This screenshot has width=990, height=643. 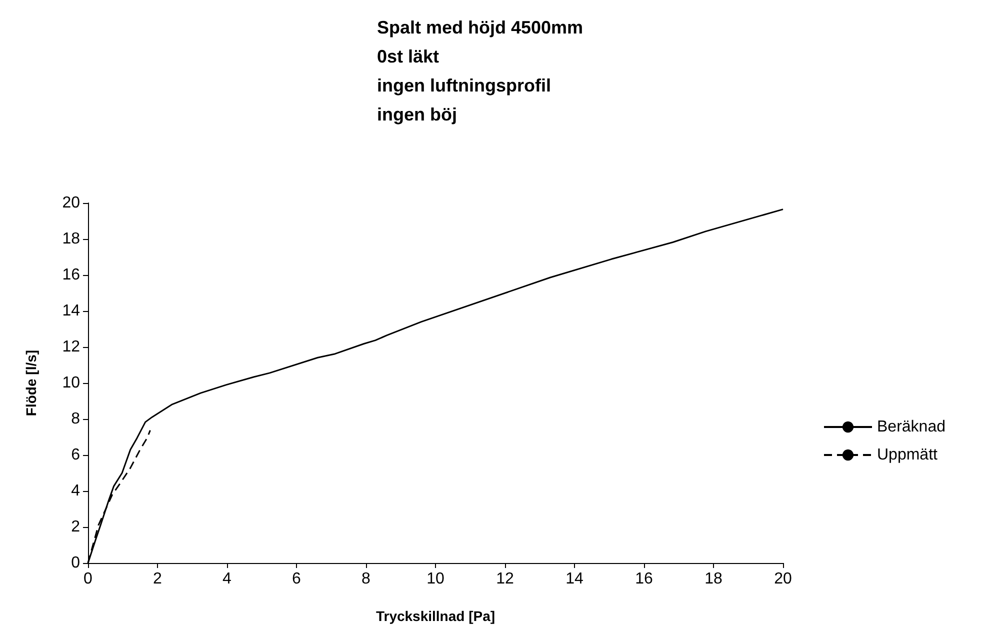 What do you see at coordinates (88, 579) in the screenshot?
I see `x-tick-label: 0` at bounding box center [88, 579].